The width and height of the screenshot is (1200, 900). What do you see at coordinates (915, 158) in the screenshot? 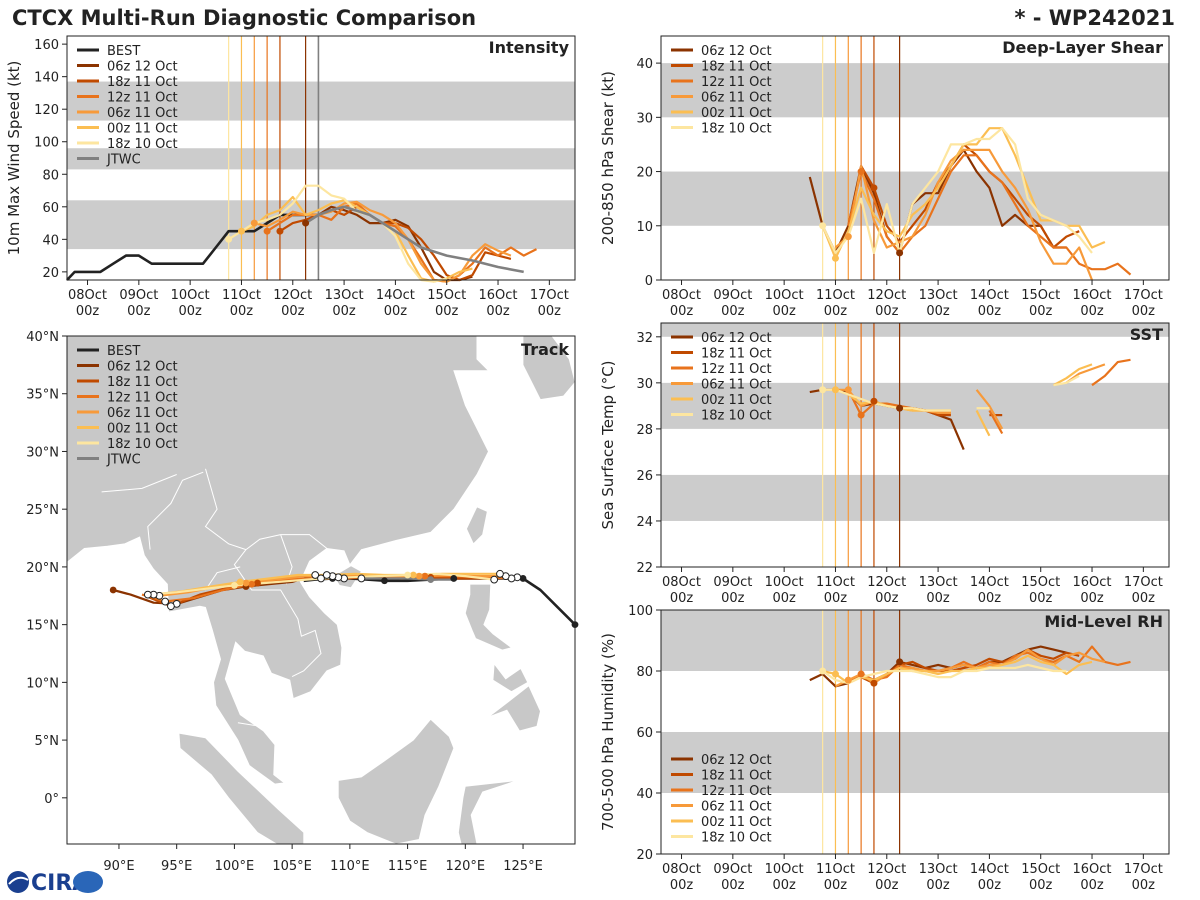
I see `shear-frame` at bounding box center [915, 158].